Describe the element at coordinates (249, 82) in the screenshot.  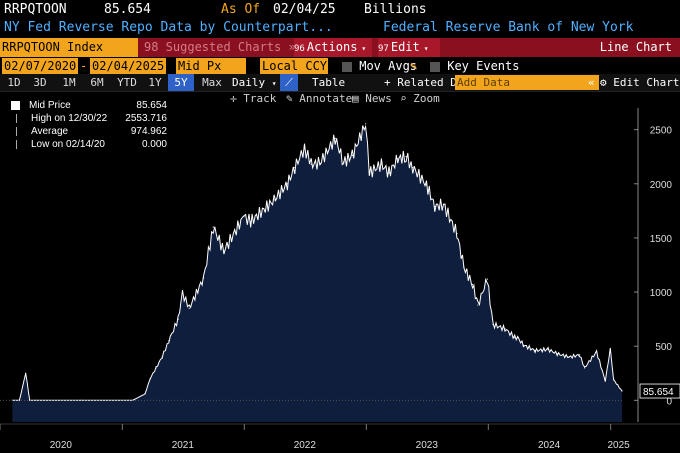
I see `periodicity-value: Daily` at that location.